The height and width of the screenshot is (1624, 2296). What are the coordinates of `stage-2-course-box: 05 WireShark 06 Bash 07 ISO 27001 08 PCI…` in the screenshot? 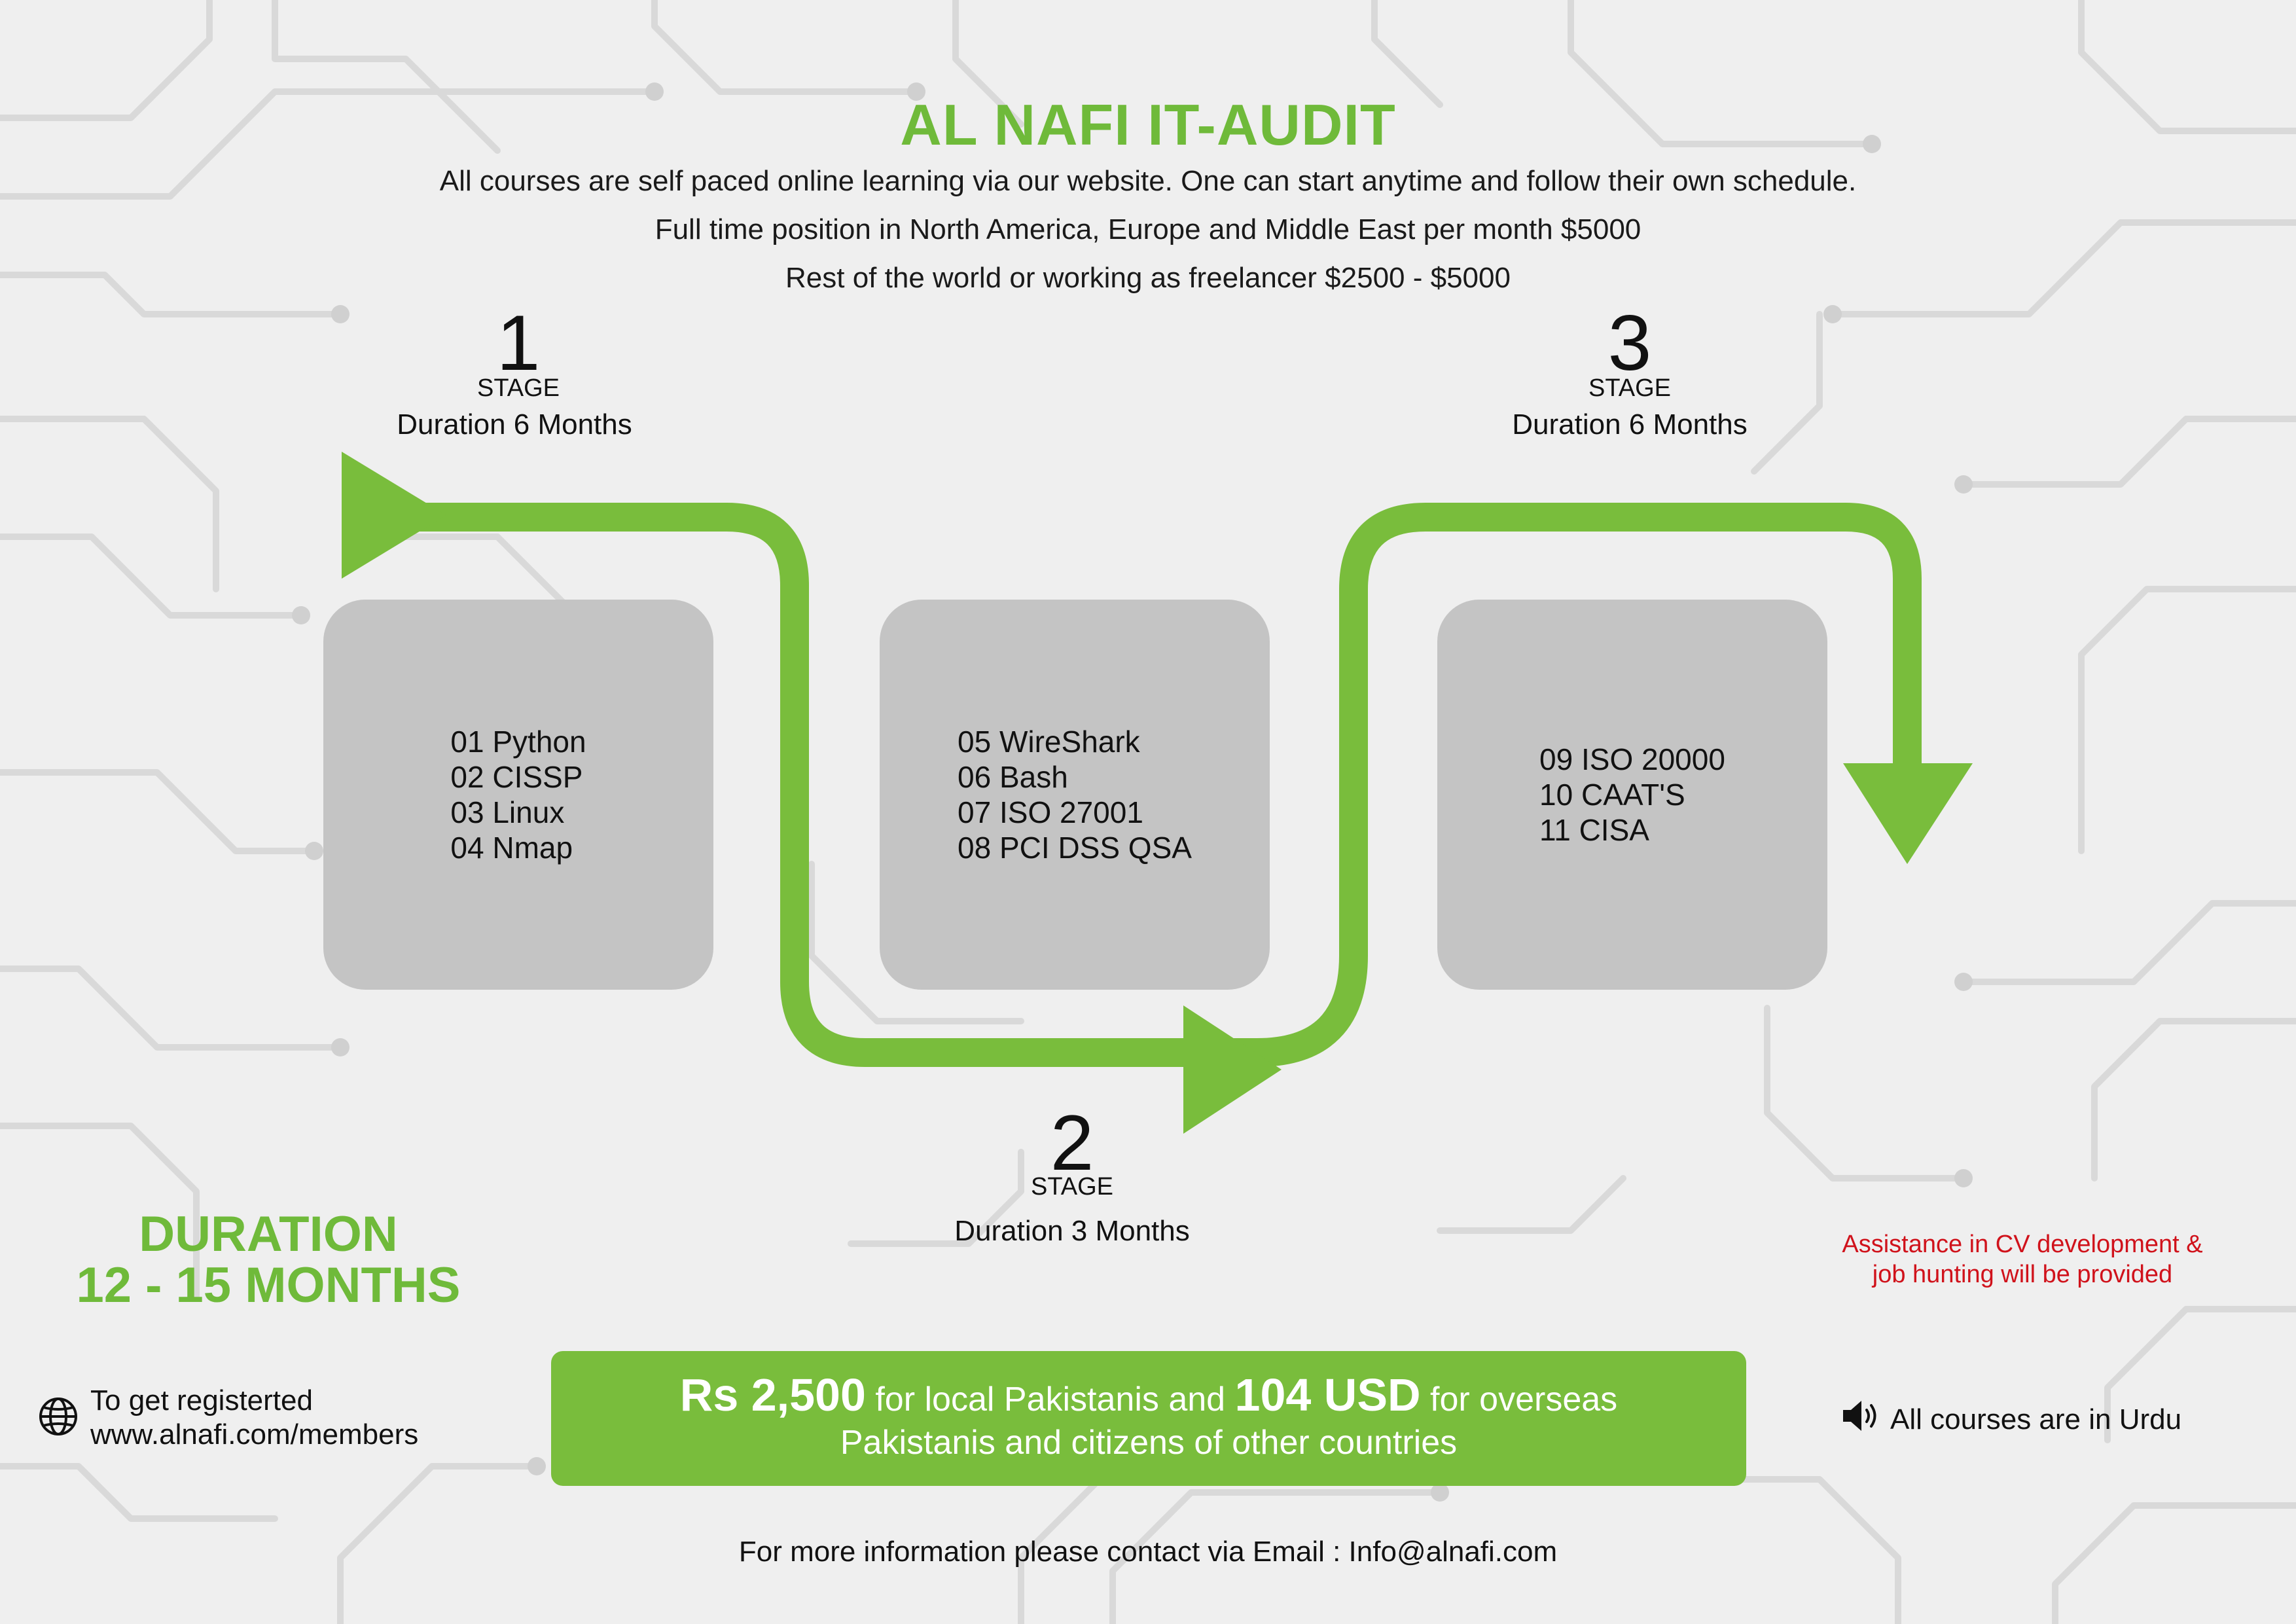 It's located at (1075, 795).